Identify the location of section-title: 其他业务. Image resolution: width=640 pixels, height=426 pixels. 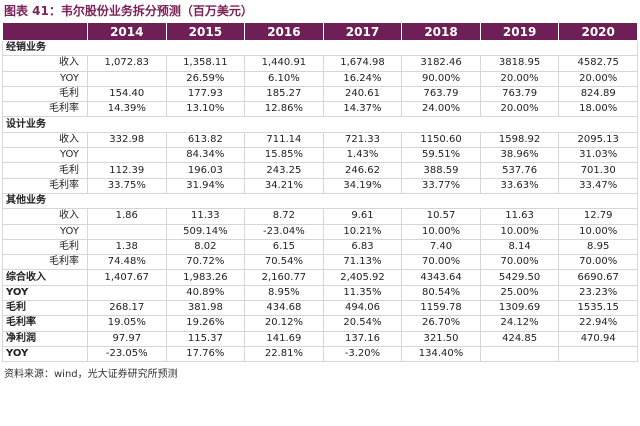
(320, 201).